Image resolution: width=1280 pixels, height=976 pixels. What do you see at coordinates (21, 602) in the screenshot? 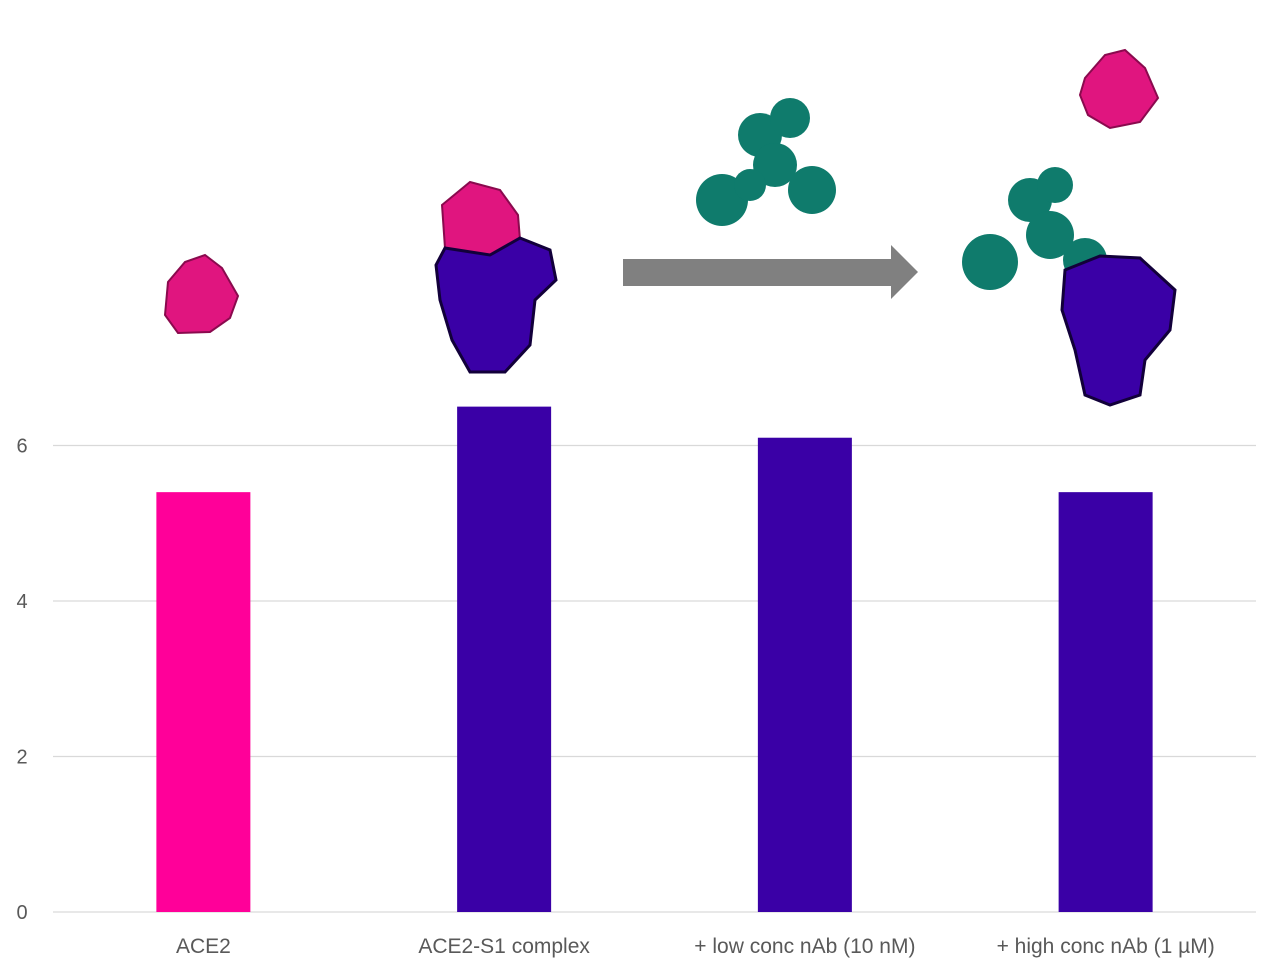
I see `y-tick-label: 4` at bounding box center [21, 602].